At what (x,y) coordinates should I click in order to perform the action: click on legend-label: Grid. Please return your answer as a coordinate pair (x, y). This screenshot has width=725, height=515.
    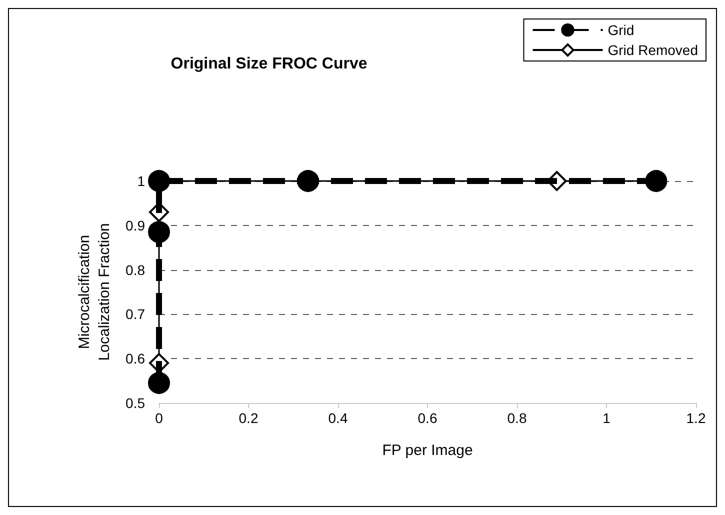
    Looking at the image, I should click on (621, 30).